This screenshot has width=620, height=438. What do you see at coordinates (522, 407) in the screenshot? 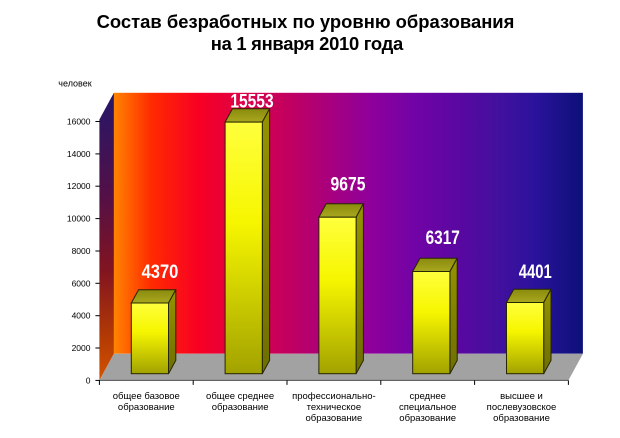
I see `svg-text: послевузовское` at bounding box center [522, 407].